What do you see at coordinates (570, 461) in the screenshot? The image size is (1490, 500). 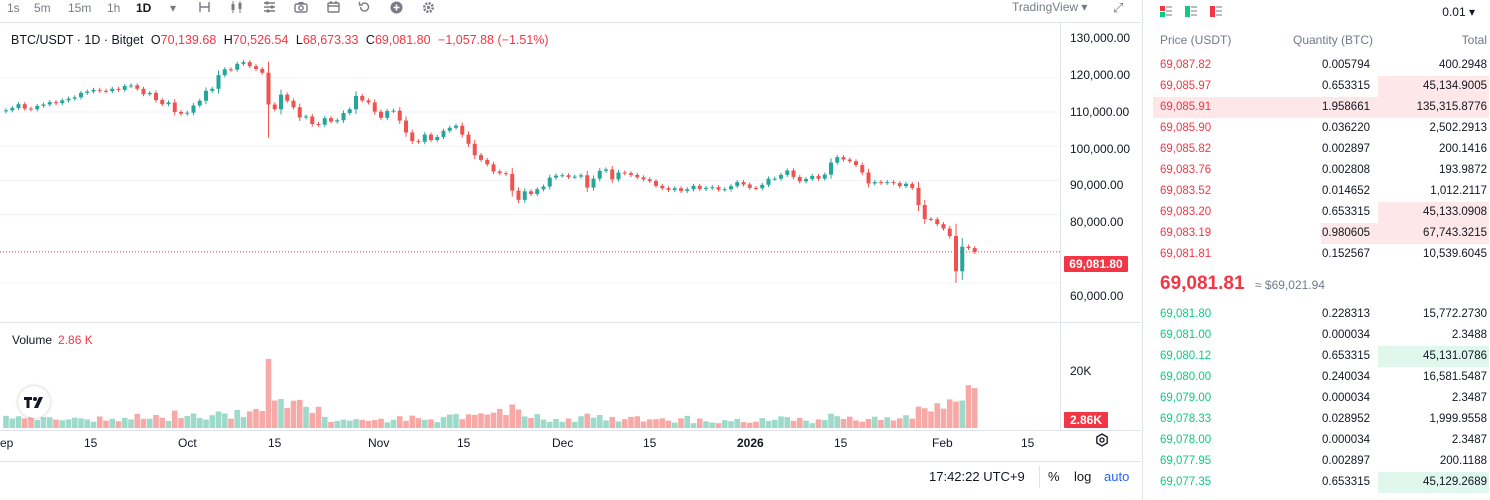 I see `footer-border` at bounding box center [570, 461].